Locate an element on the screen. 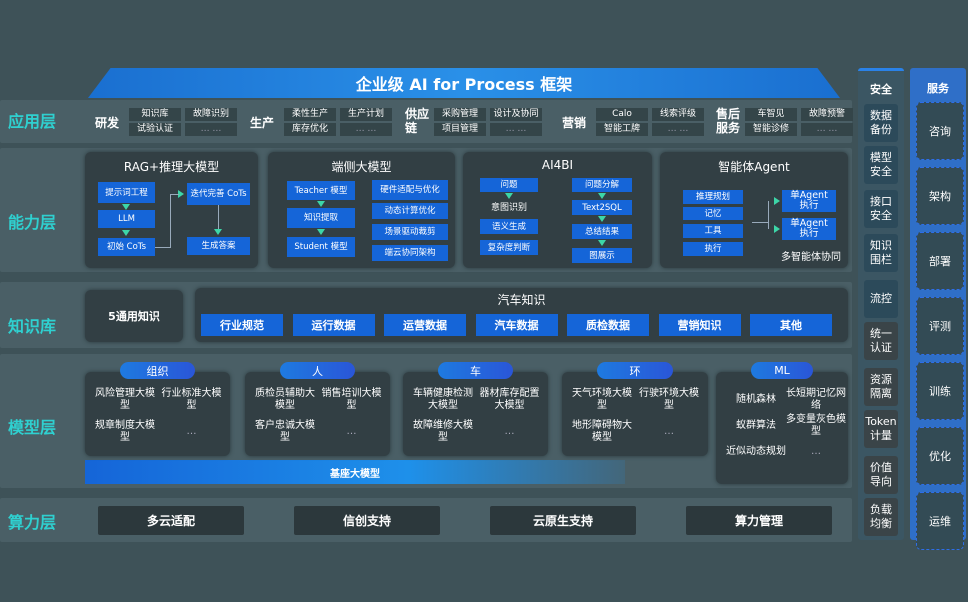 This screenshot has height=602, width=968. cap-box: 迭代完善 CoTs is located at coordinates (218, 194).